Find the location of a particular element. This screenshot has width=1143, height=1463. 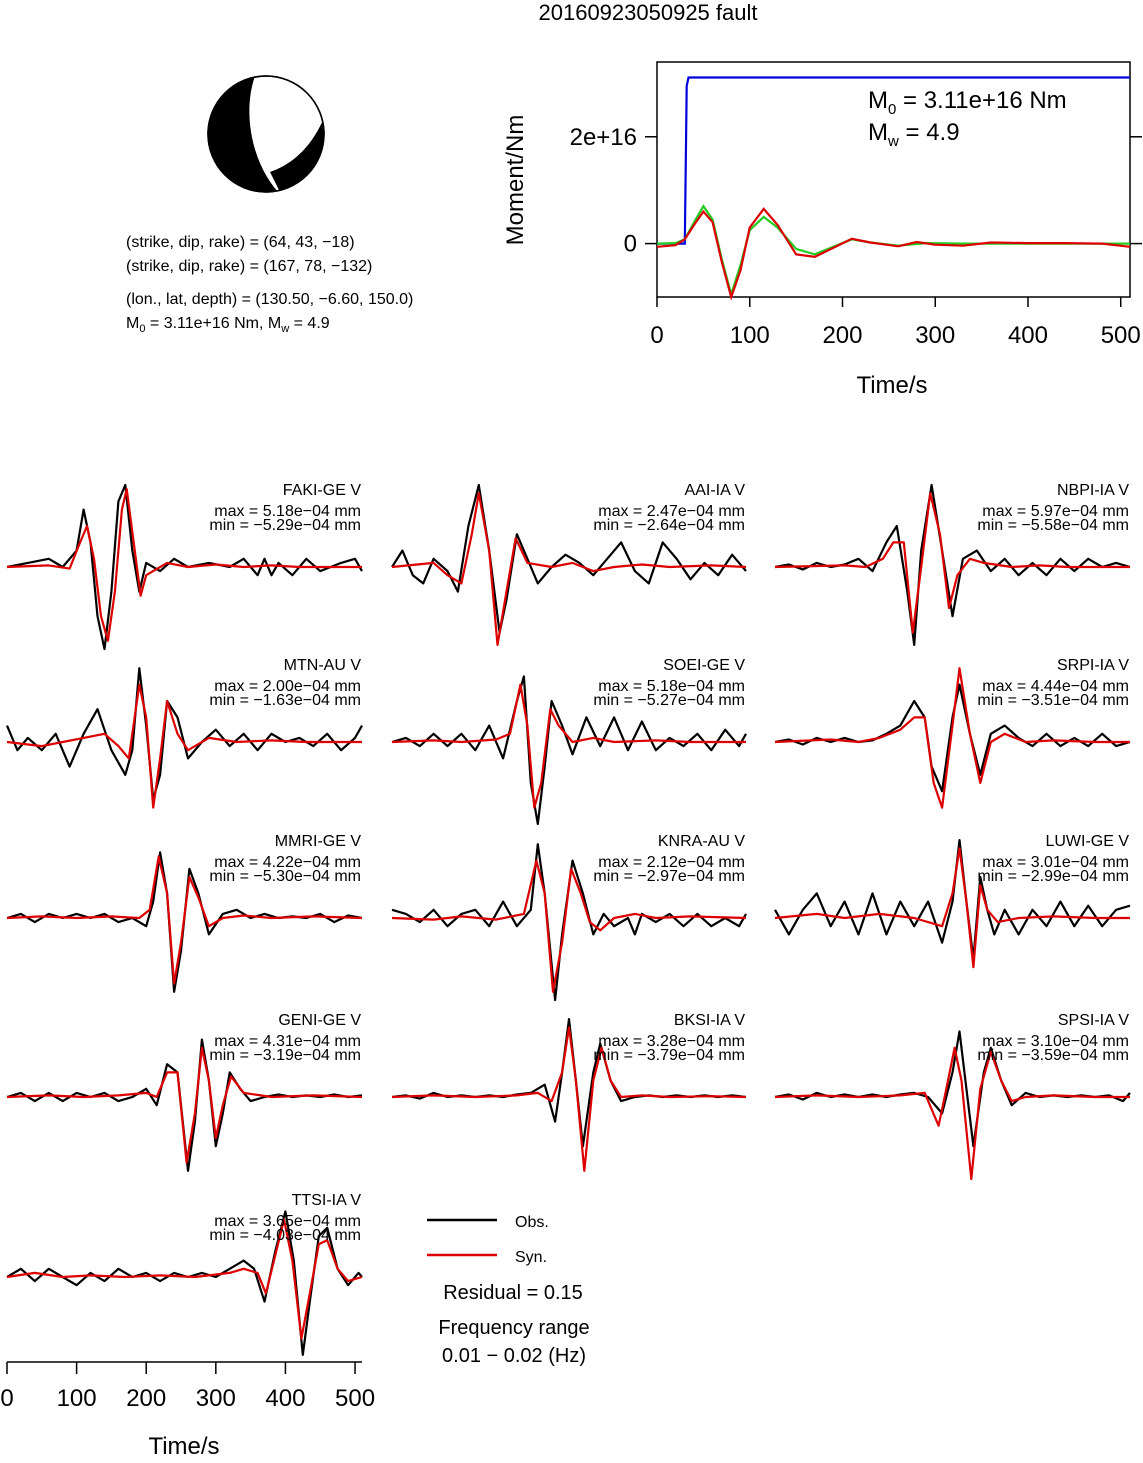

moment-x-tick-label: 200 is located at coordinates (842, 335).